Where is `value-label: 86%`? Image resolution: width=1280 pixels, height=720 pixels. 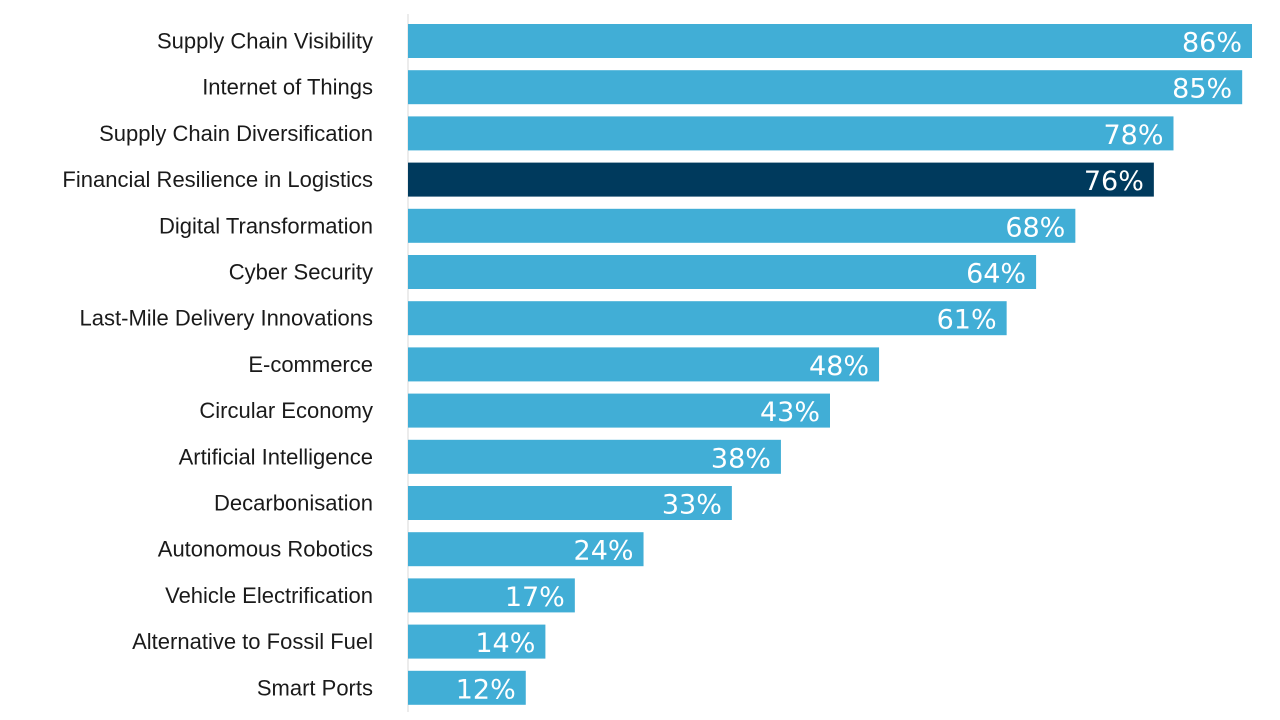 value-label: 86% is located at coordinates (1212, 43).